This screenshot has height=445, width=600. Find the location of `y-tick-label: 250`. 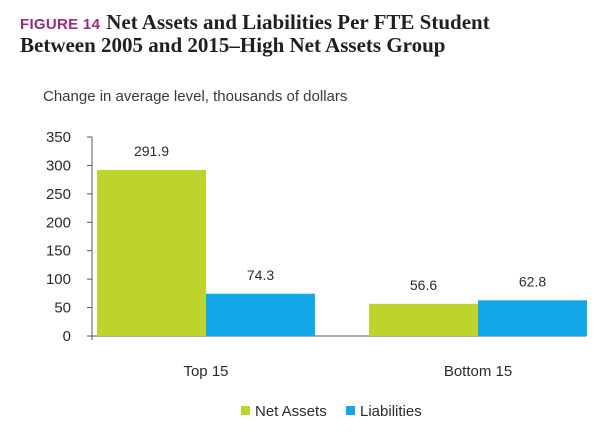

y-tick-label: 250 is located at coordinates (58, 194).